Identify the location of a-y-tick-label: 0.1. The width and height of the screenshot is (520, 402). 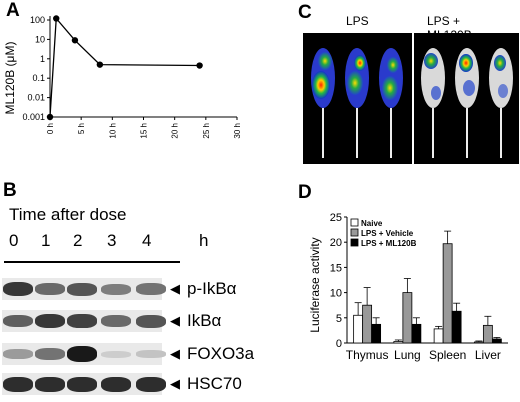
(38, 78).